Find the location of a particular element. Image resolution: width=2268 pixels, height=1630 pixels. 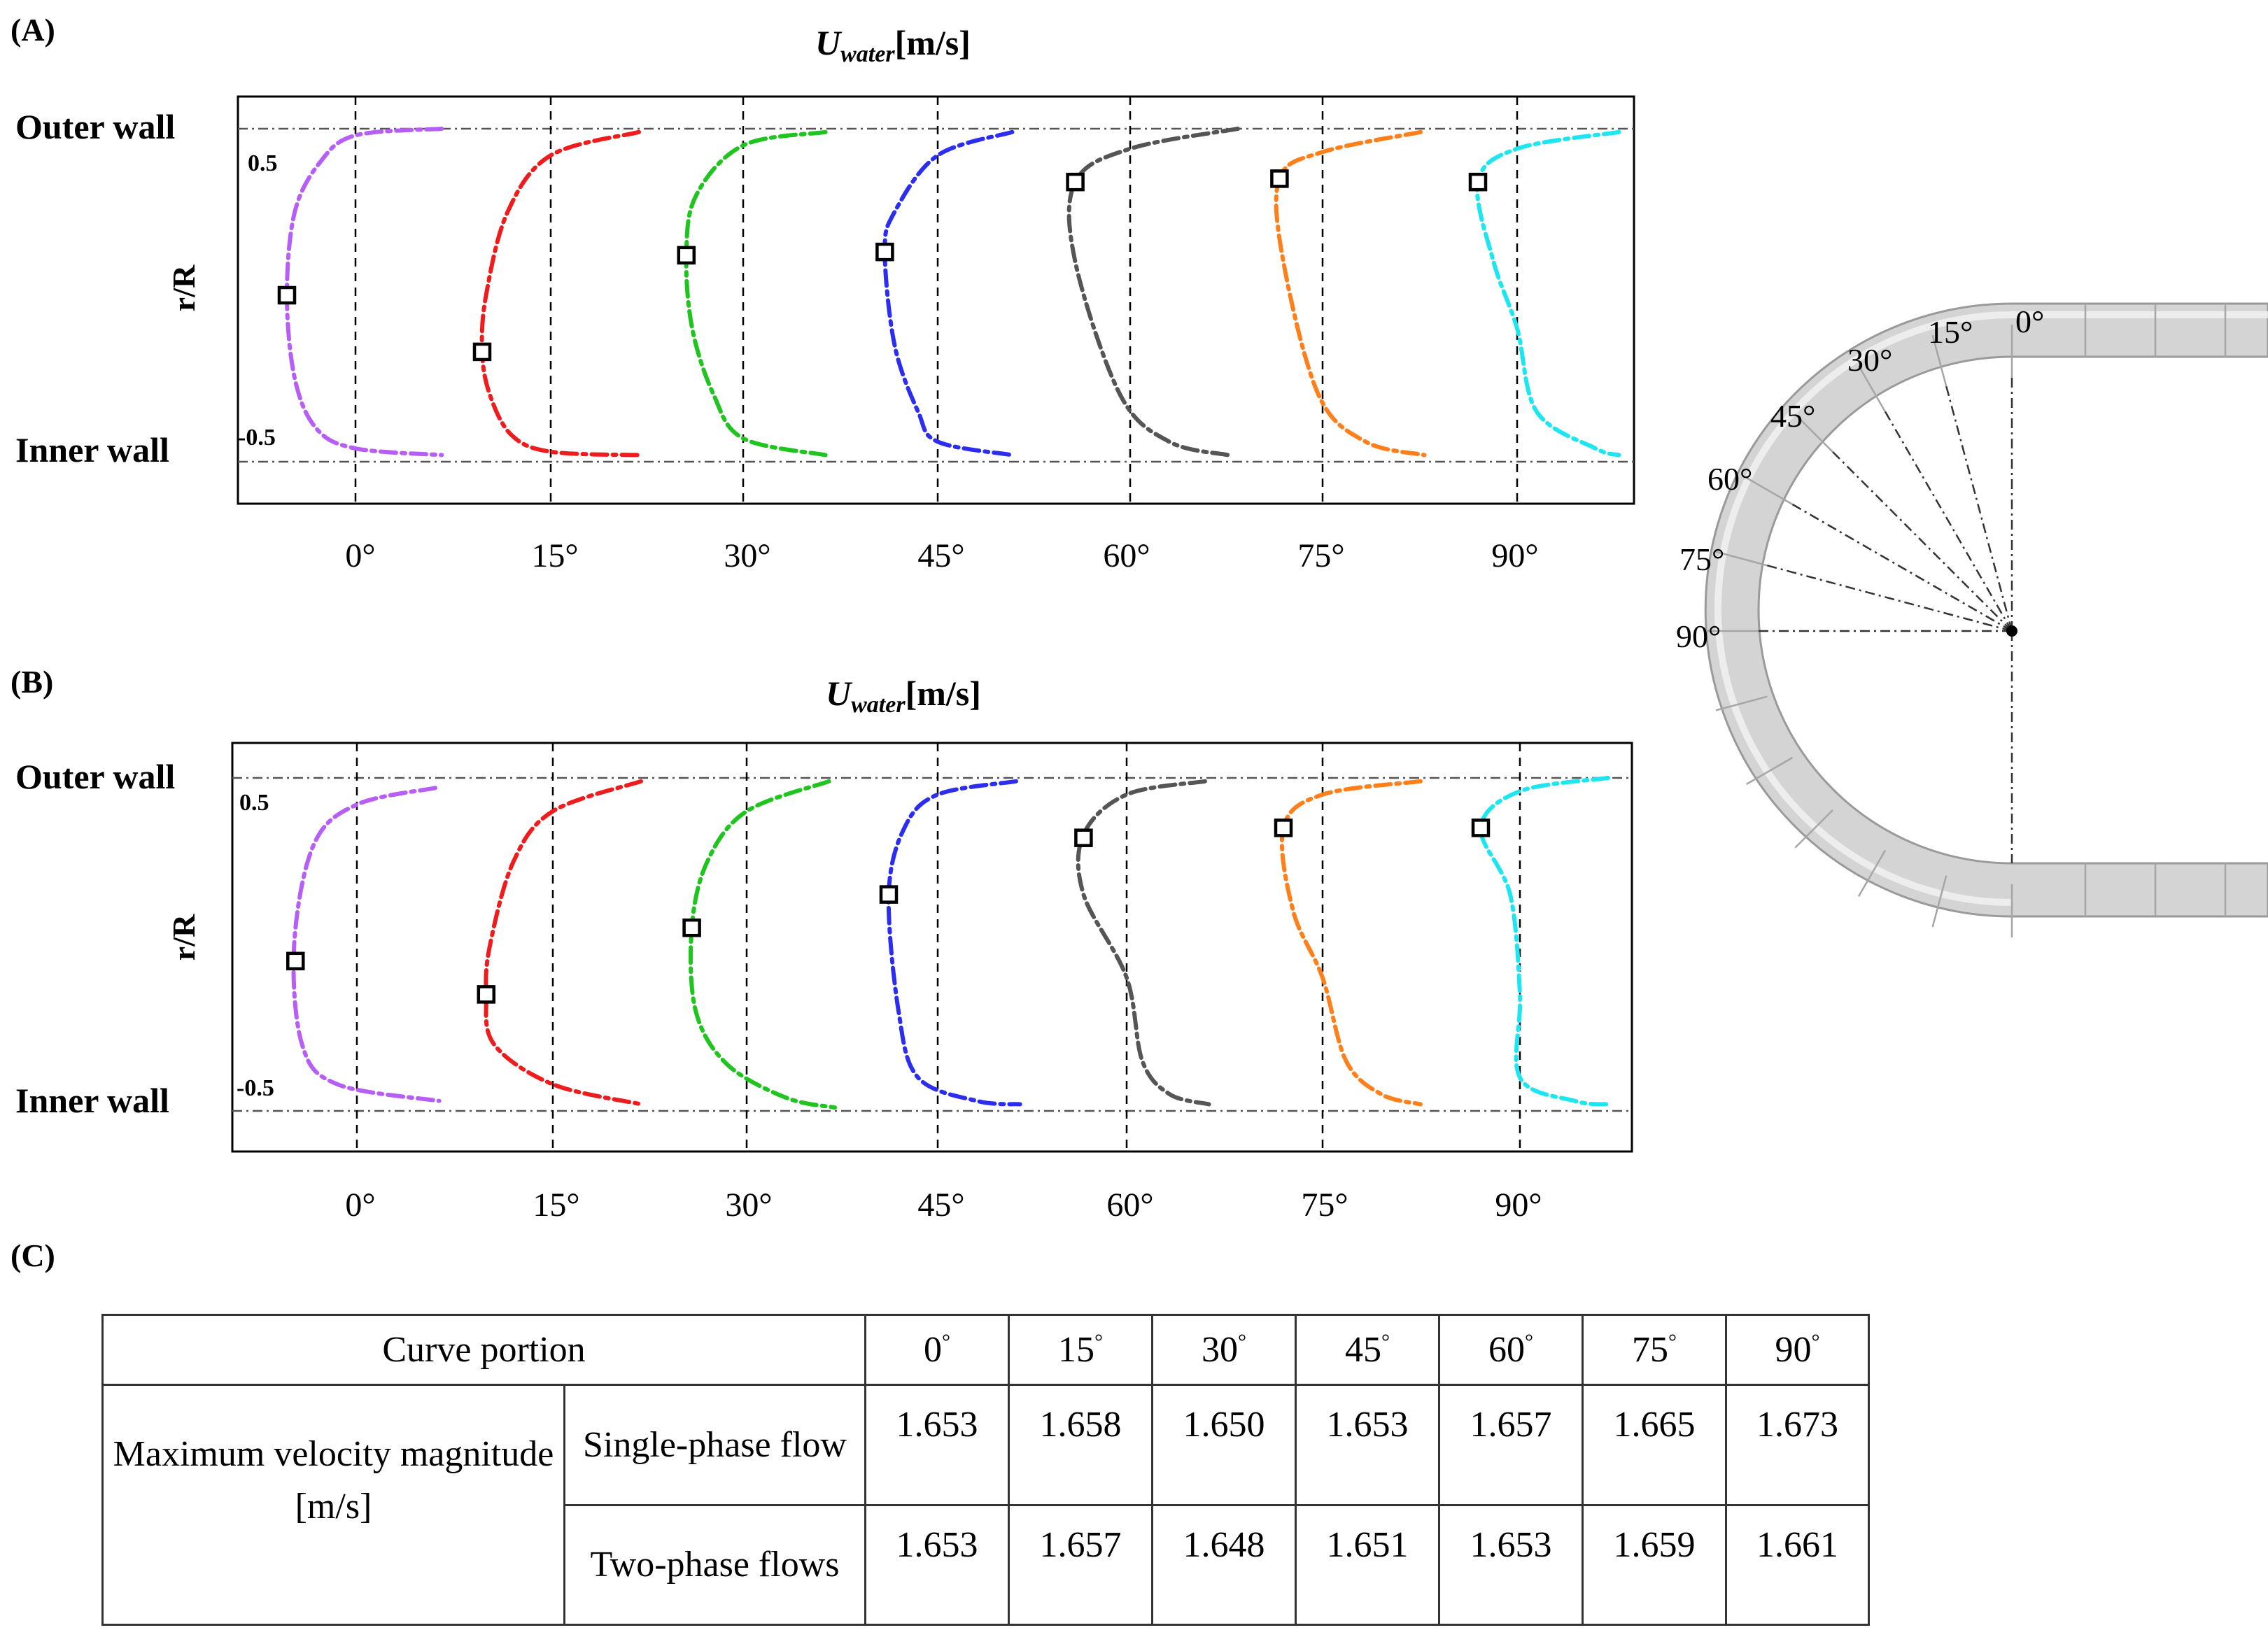

panel-c-label: (C) is located at coordinates (32, 1255).